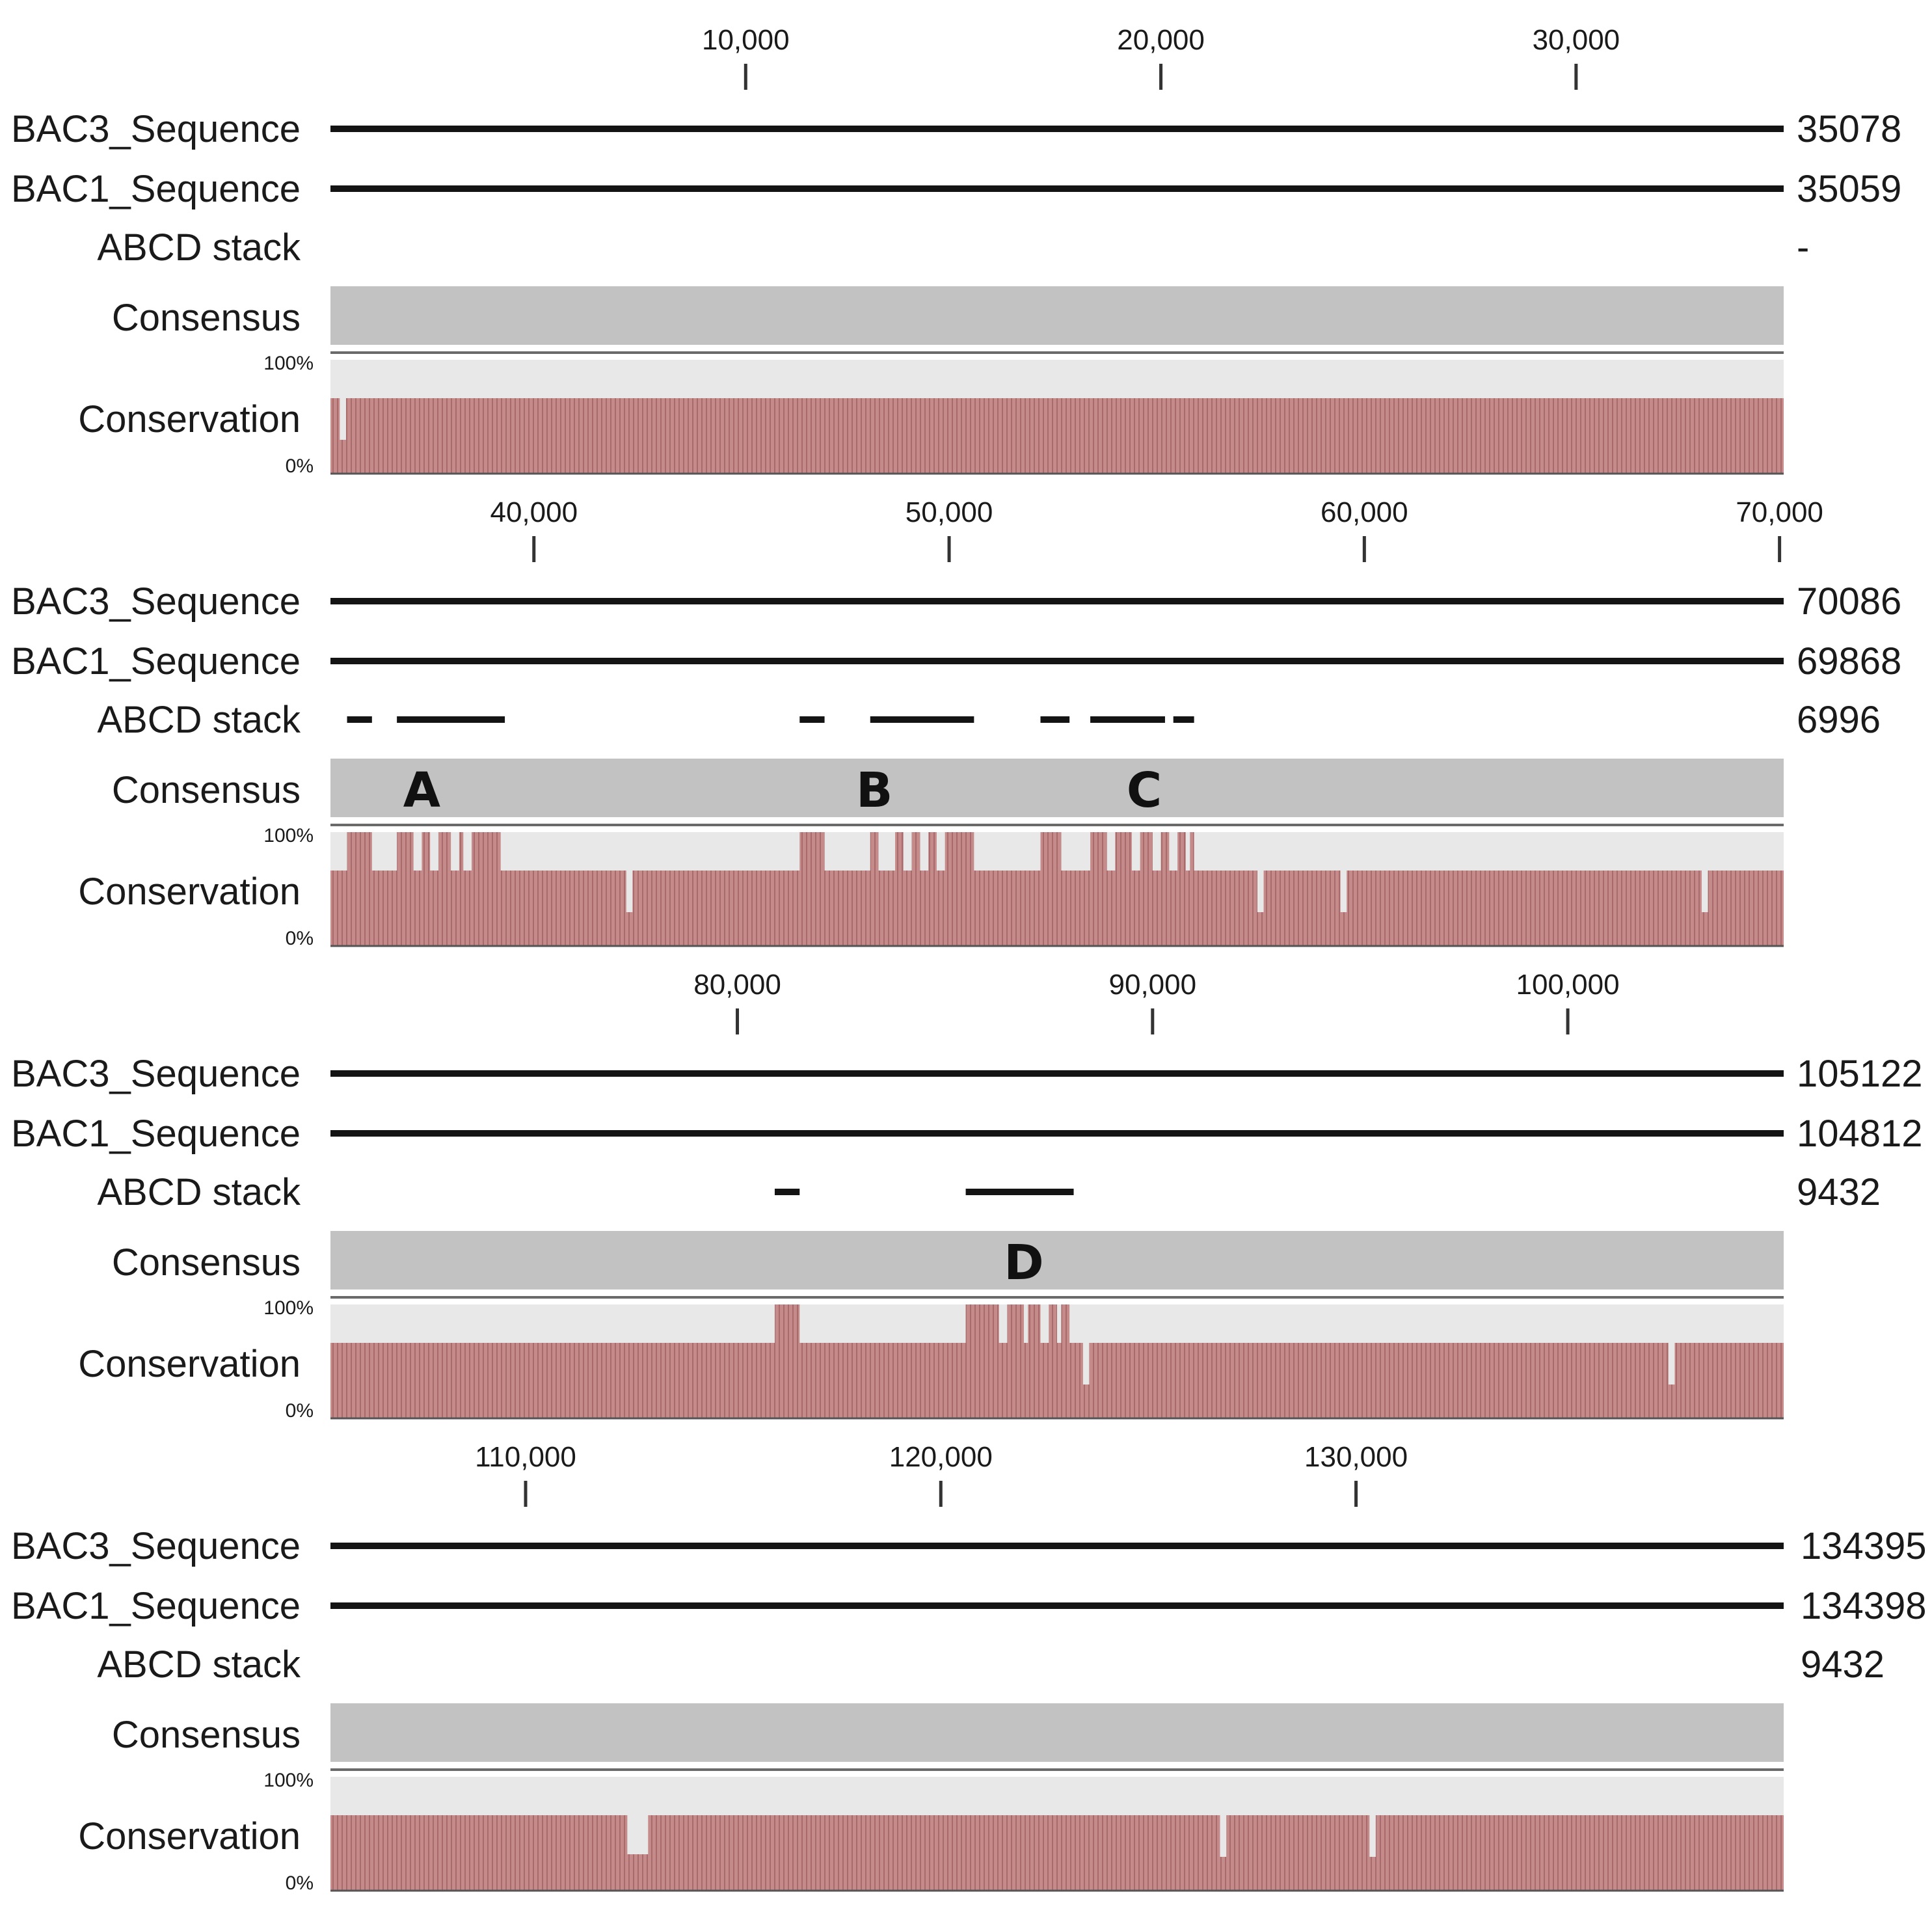 This screenshot has width=1932, height=1918. Describe the element at coordinates (1864, 1606) in the screenshot. I see `bac1-end-value: 134398` at that location.